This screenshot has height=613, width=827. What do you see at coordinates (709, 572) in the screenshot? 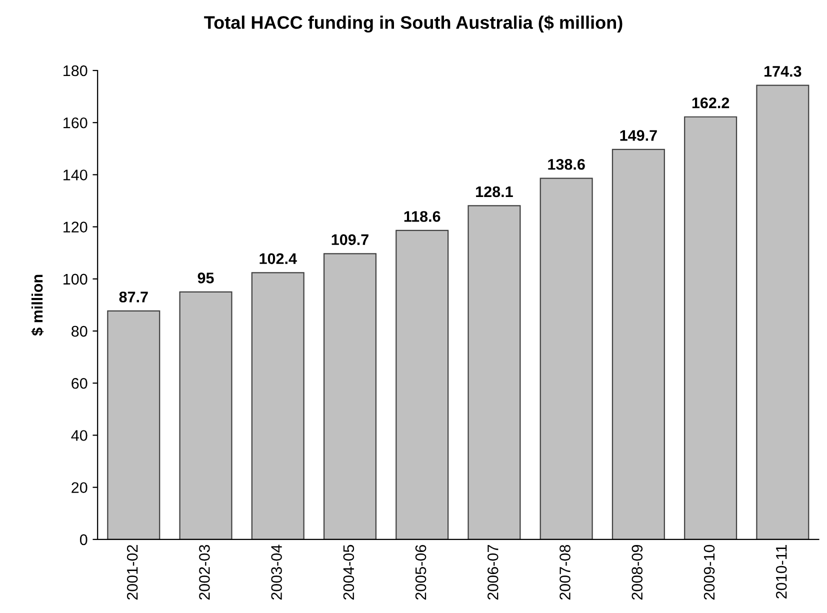
I see `x-tick-label: 2009-10` at bounding box center [709, 572].